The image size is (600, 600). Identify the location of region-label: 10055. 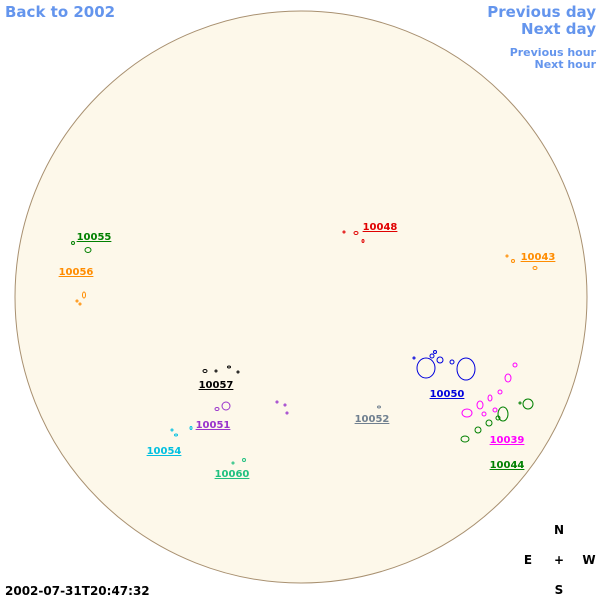
(94, 237).